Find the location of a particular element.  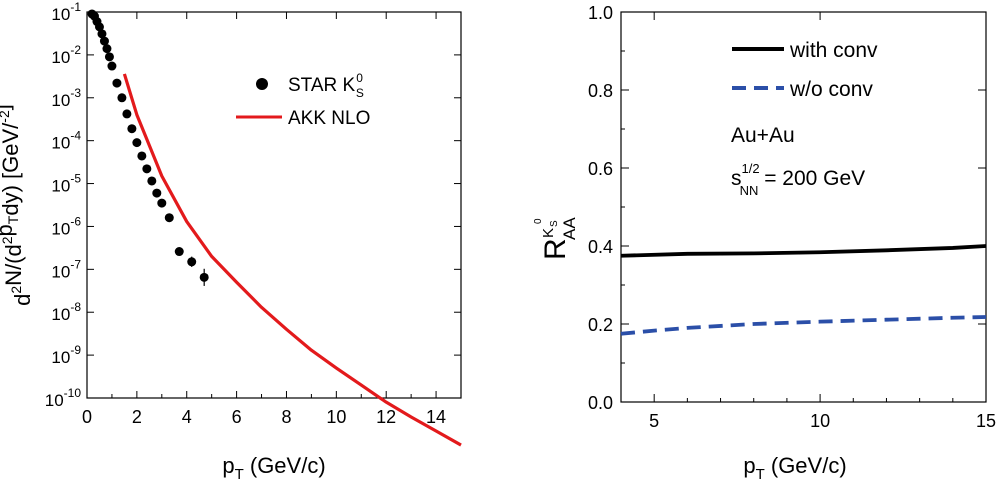

legend-with-conv-label: with conv is located at coordinates (833, 50).